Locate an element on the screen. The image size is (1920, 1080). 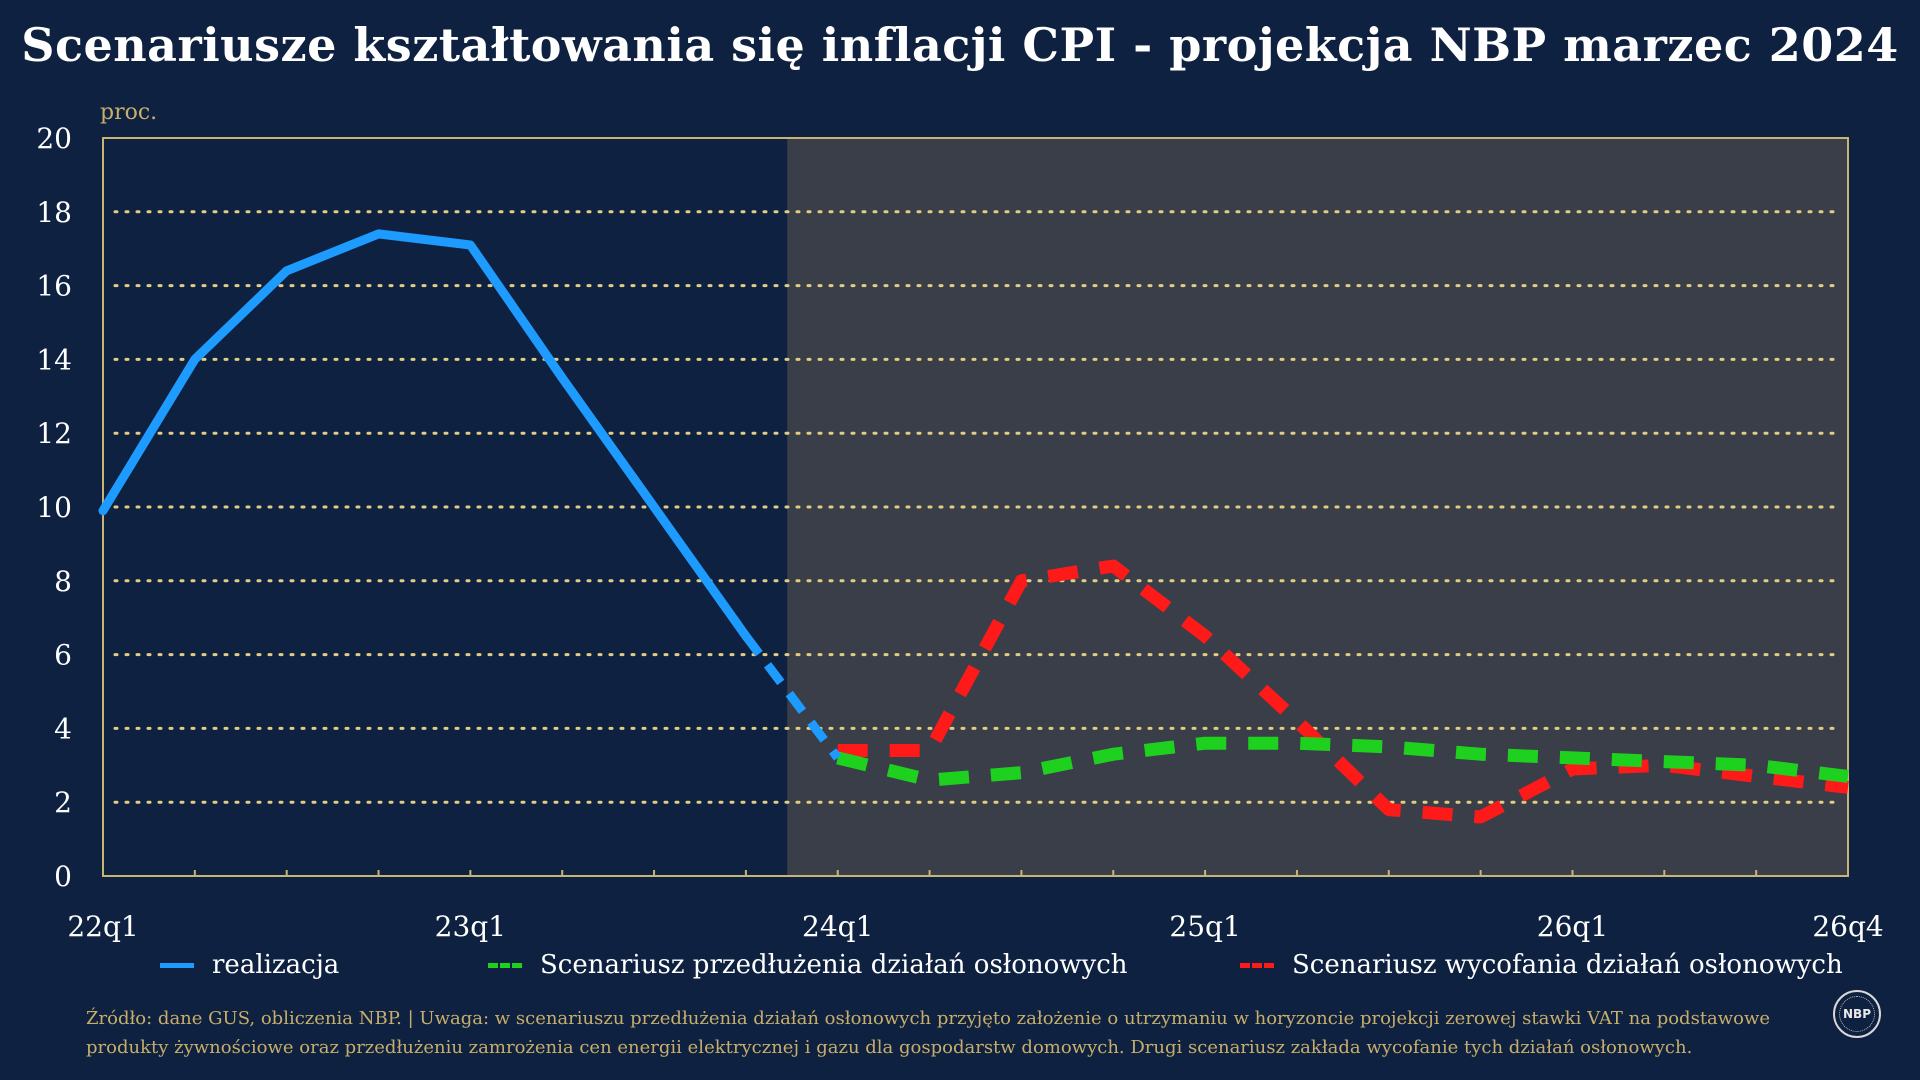
legend-item-wycofanie: Scenariusz wycofania działań osłonowych is located at coordinates (1541, 965).